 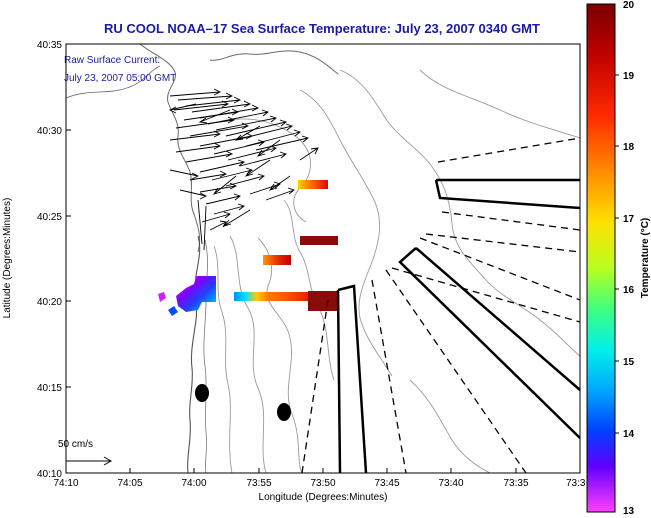 I want to click on coastline-land-edge, so click(x=274, y=62).